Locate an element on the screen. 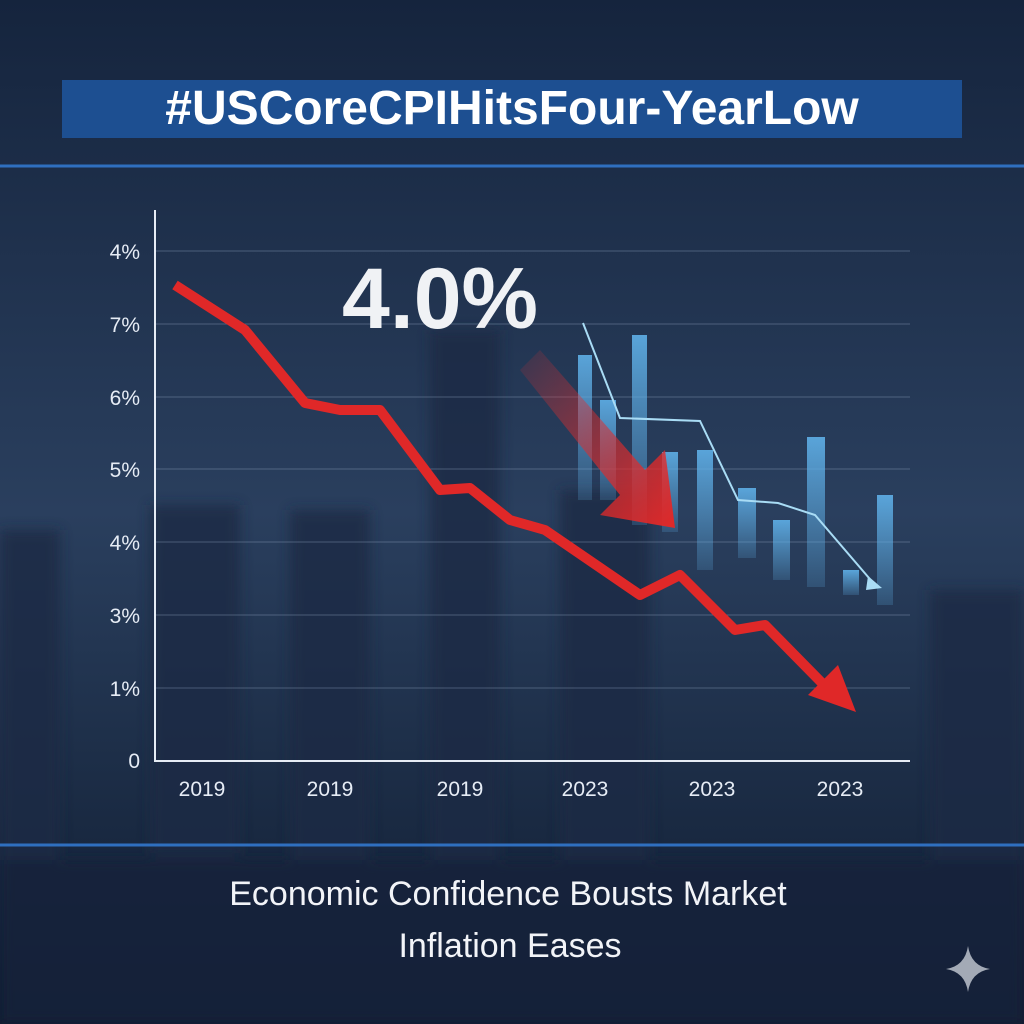  hashtag: #USCoreCPIHitsFour-YearLow is located at coordinates (512, 108).